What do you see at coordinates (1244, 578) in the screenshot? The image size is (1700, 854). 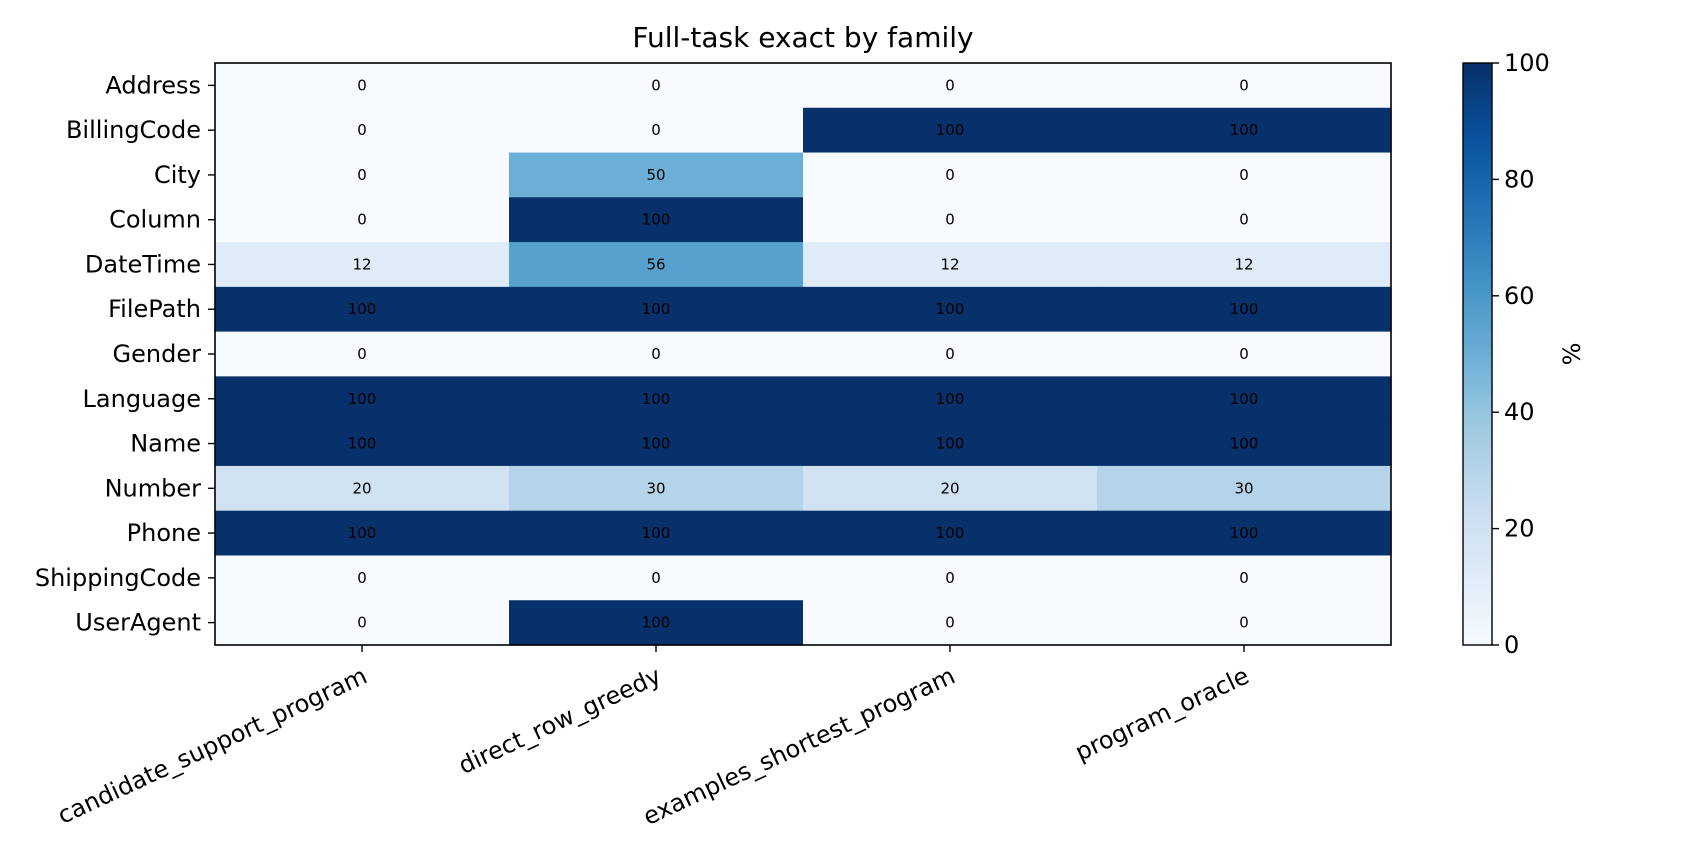 I see `cell-shippingcode-program-oracle` at bounding box center [1244, 578].